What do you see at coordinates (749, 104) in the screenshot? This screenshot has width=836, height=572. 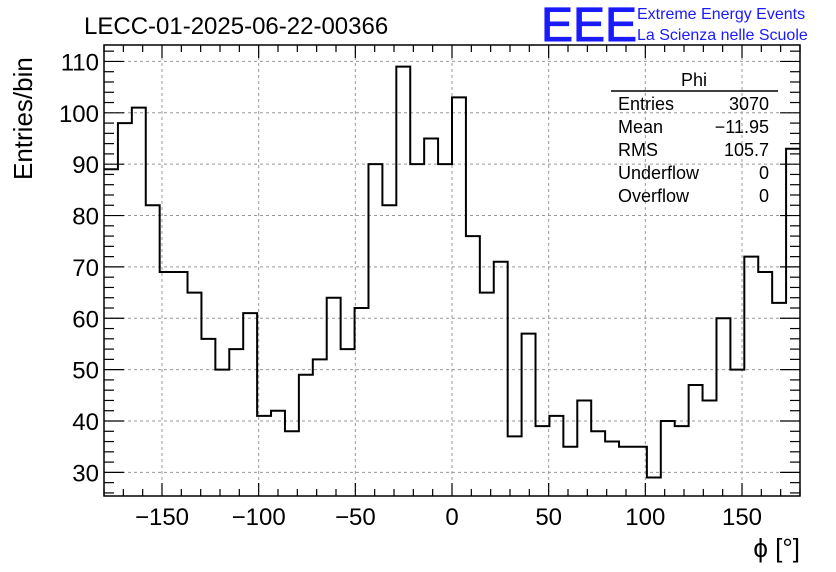 I see `stats-value: 3070` at bounding box center [749, 104].